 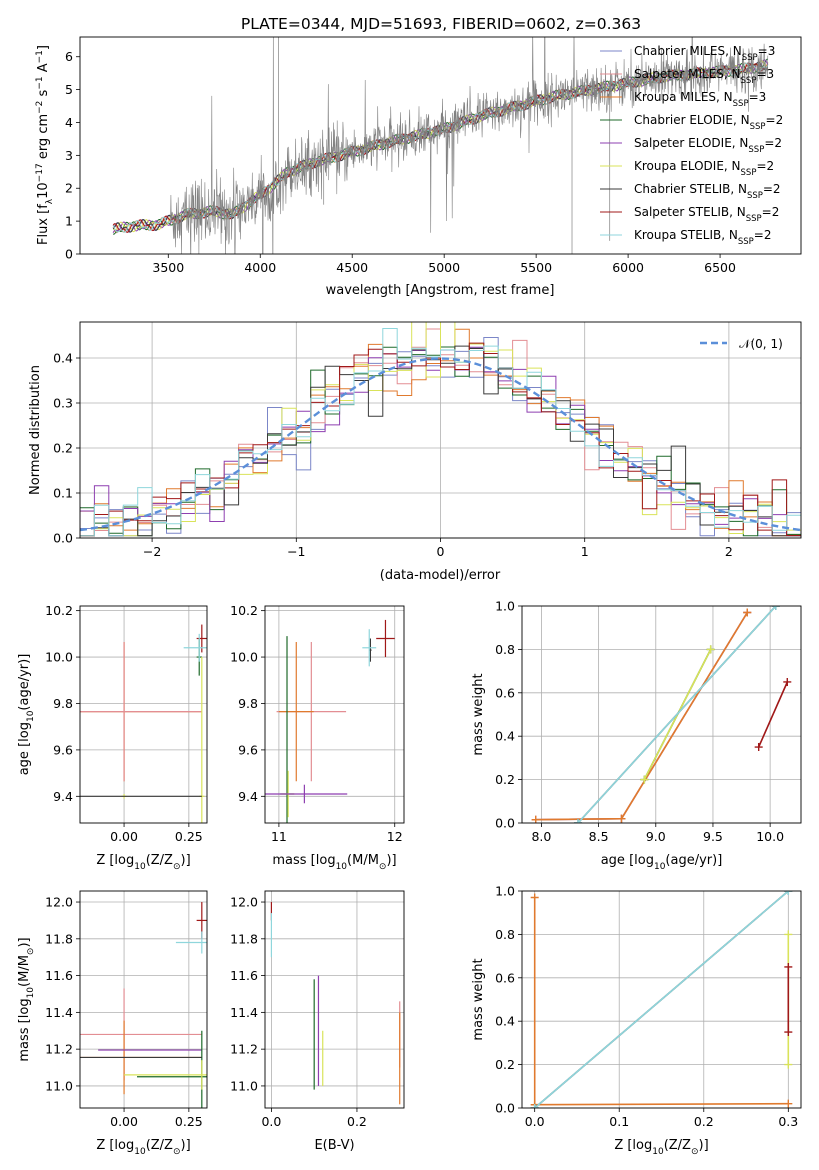 I want to click on y-tick-label: 1, so click(x=69, y=221).